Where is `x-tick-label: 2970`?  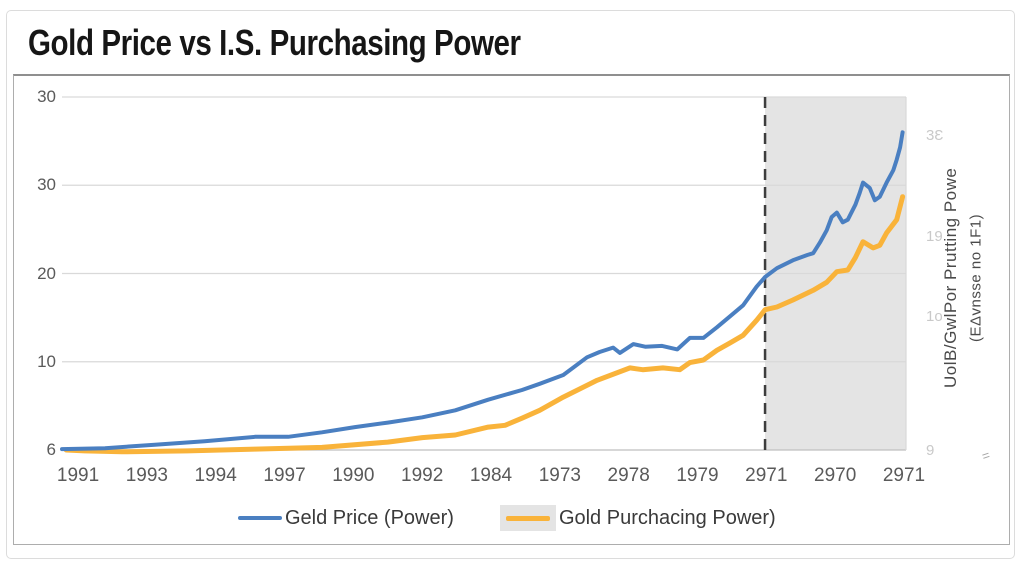
x-tick-label: 2970 is located at coordinates (835, 475).